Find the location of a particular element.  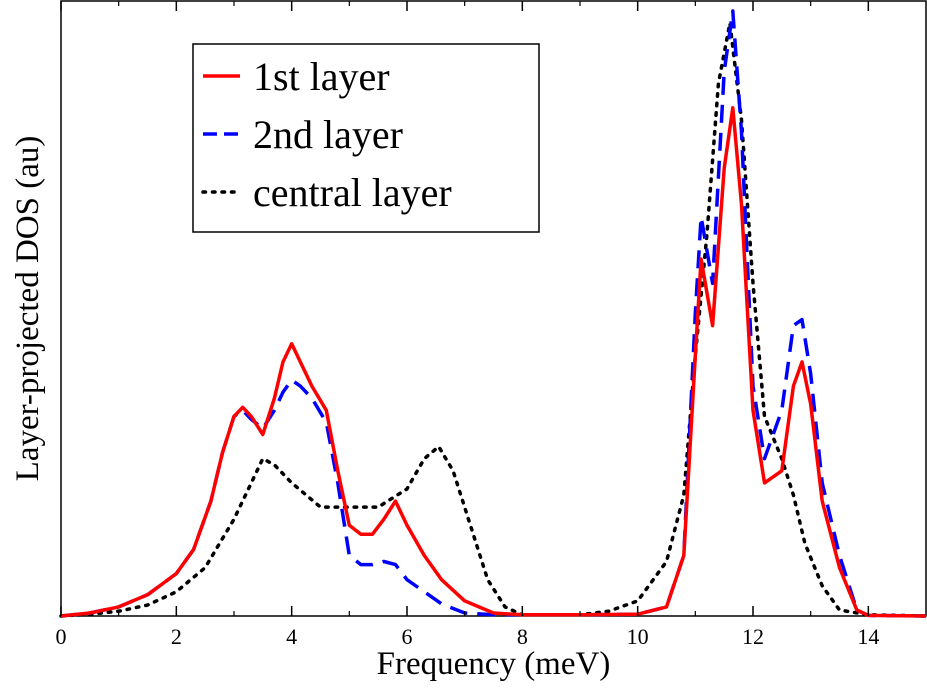

x-tick-label: 14 is located at coordinates (868, 636).